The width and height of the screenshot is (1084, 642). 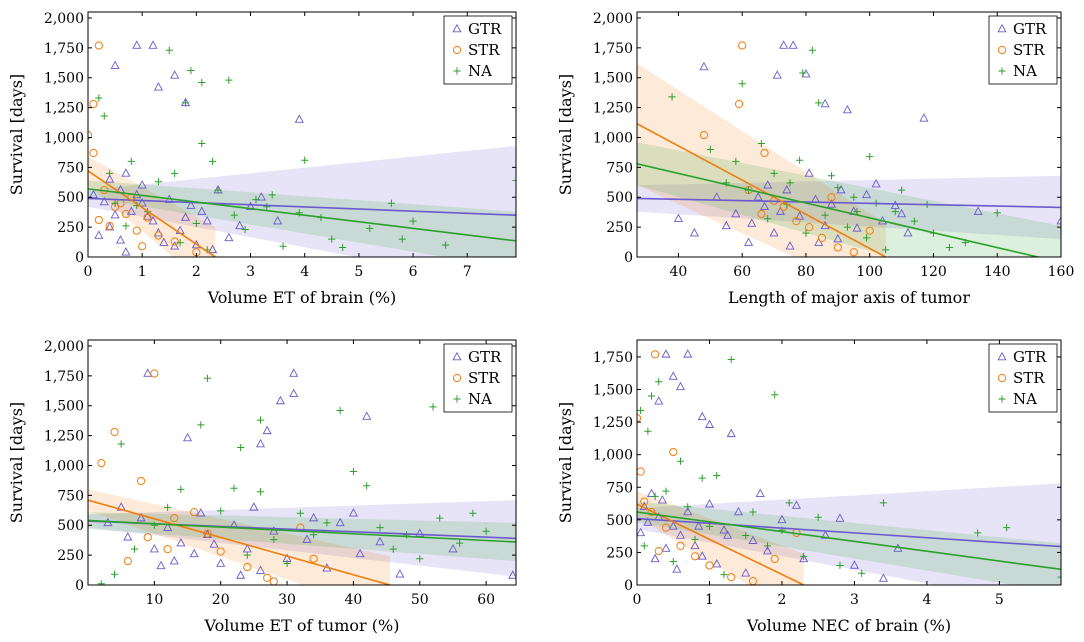 I want to click on legend-label-na: NA, so click(x=1025, y=399).